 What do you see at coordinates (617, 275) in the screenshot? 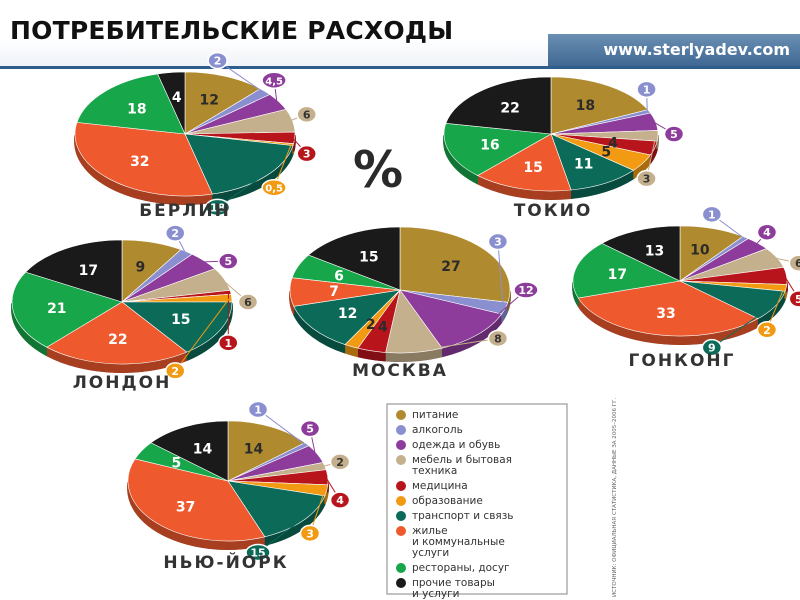
I see `data-label: 17` at bounding box center [617, 275].